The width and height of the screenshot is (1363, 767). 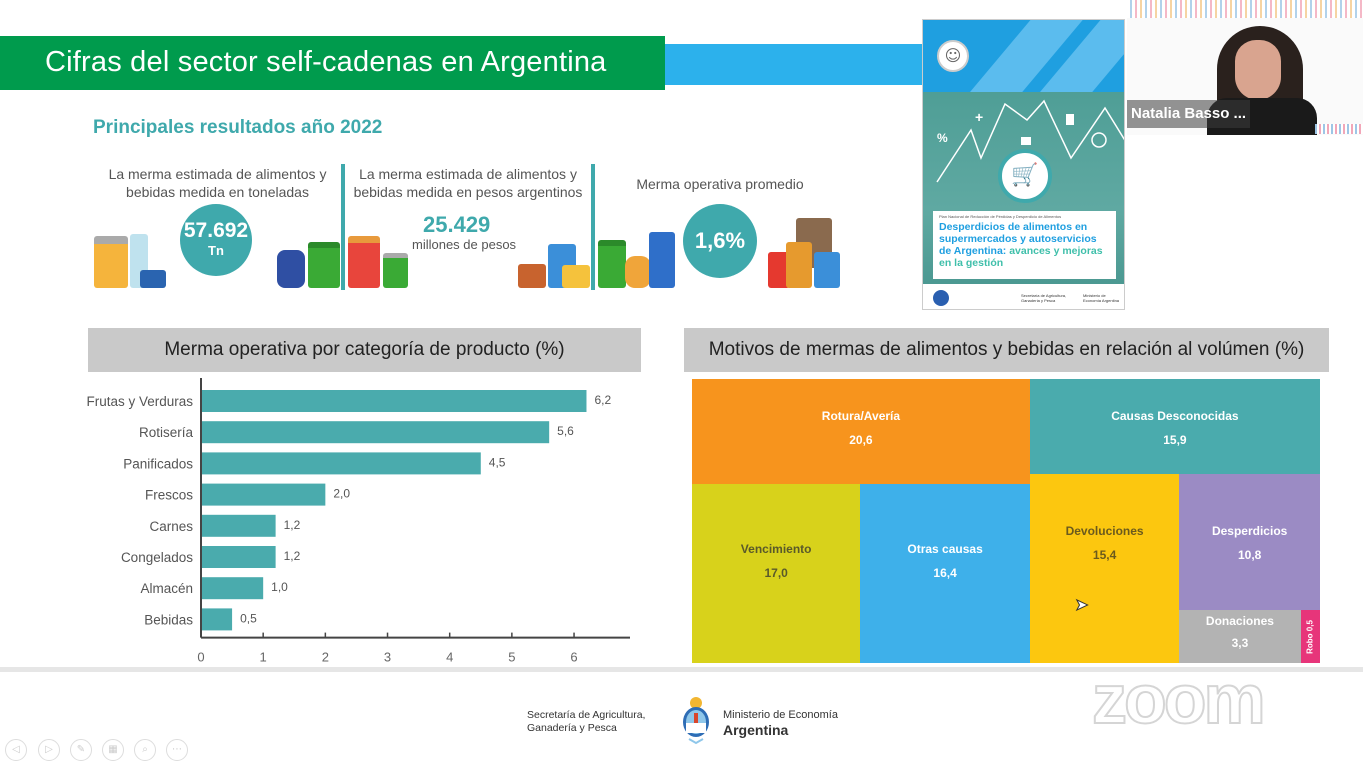 What do you see at coordinates (953, 56) in the screenshot?
I see `seal-icon: ☺` at bounding box center [953, 56].